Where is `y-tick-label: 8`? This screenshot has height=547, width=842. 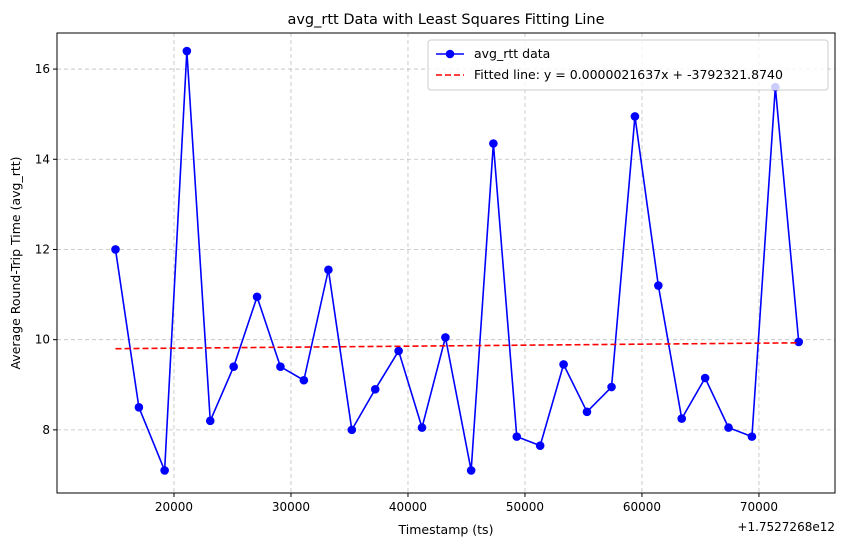 y-tick-label: 8 is located at coordinates (46, 430).